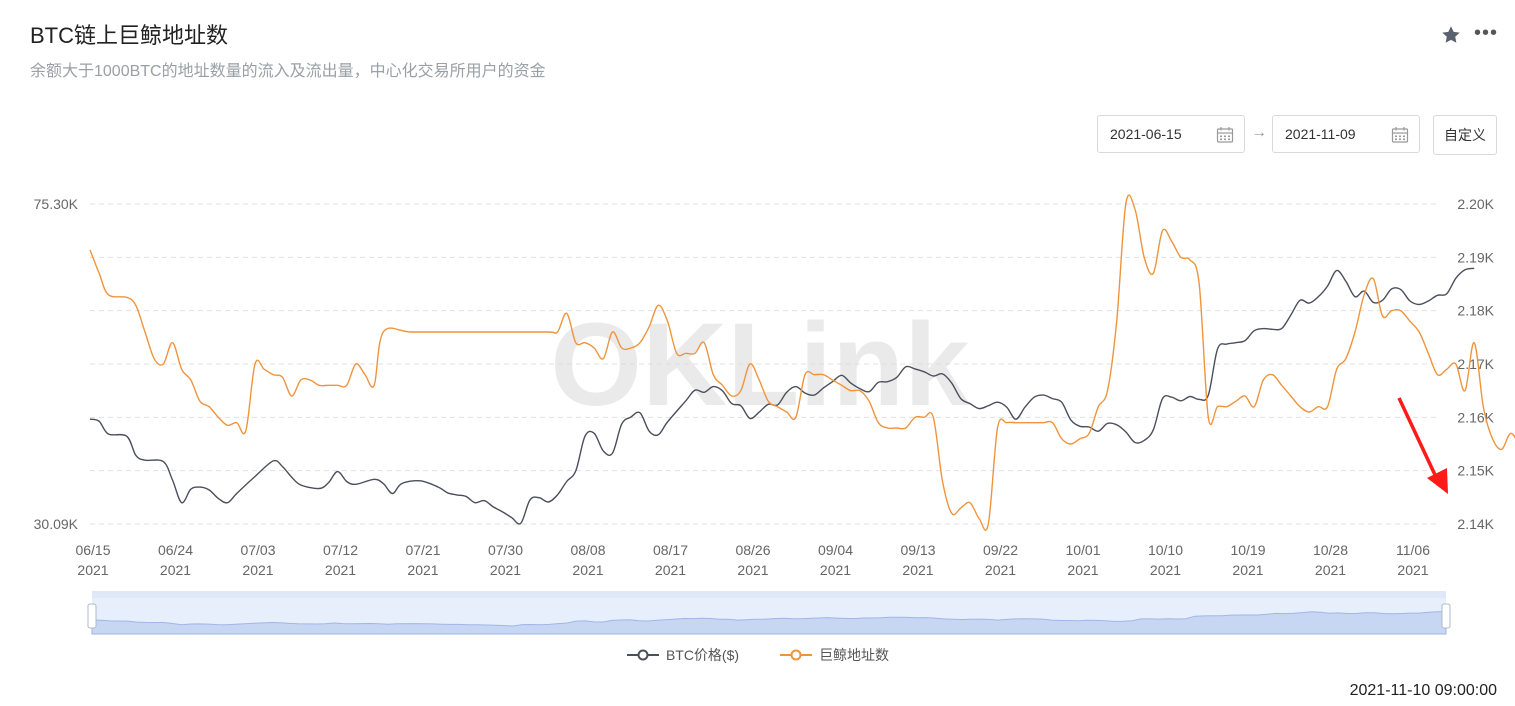  I want to click on zoom-slider, so click(769, 613).